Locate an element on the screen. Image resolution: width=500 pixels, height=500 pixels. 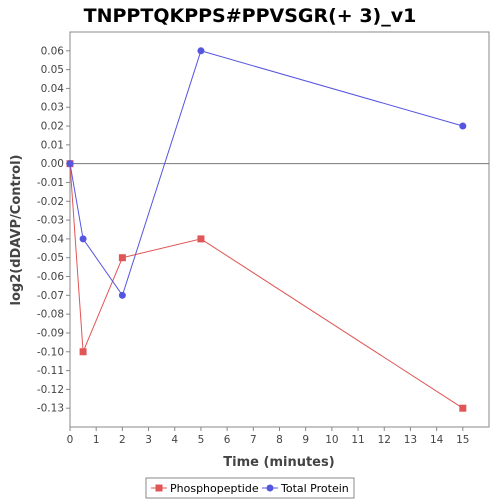
x-tick-label: 8 is located at coordinates (279, 440).